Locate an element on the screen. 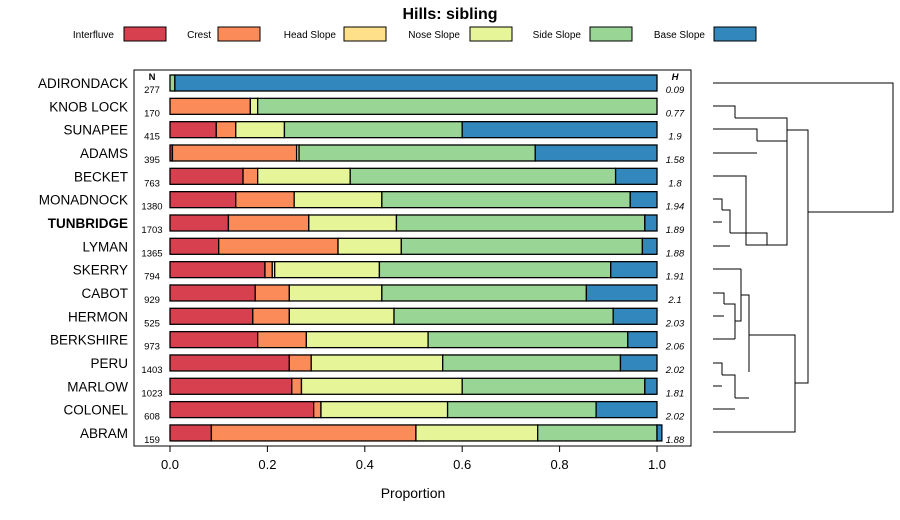 Image resolution: width=900 pixels, height=520 pixels. row-label: SUNAPEE is located at coordinates (95, 130).